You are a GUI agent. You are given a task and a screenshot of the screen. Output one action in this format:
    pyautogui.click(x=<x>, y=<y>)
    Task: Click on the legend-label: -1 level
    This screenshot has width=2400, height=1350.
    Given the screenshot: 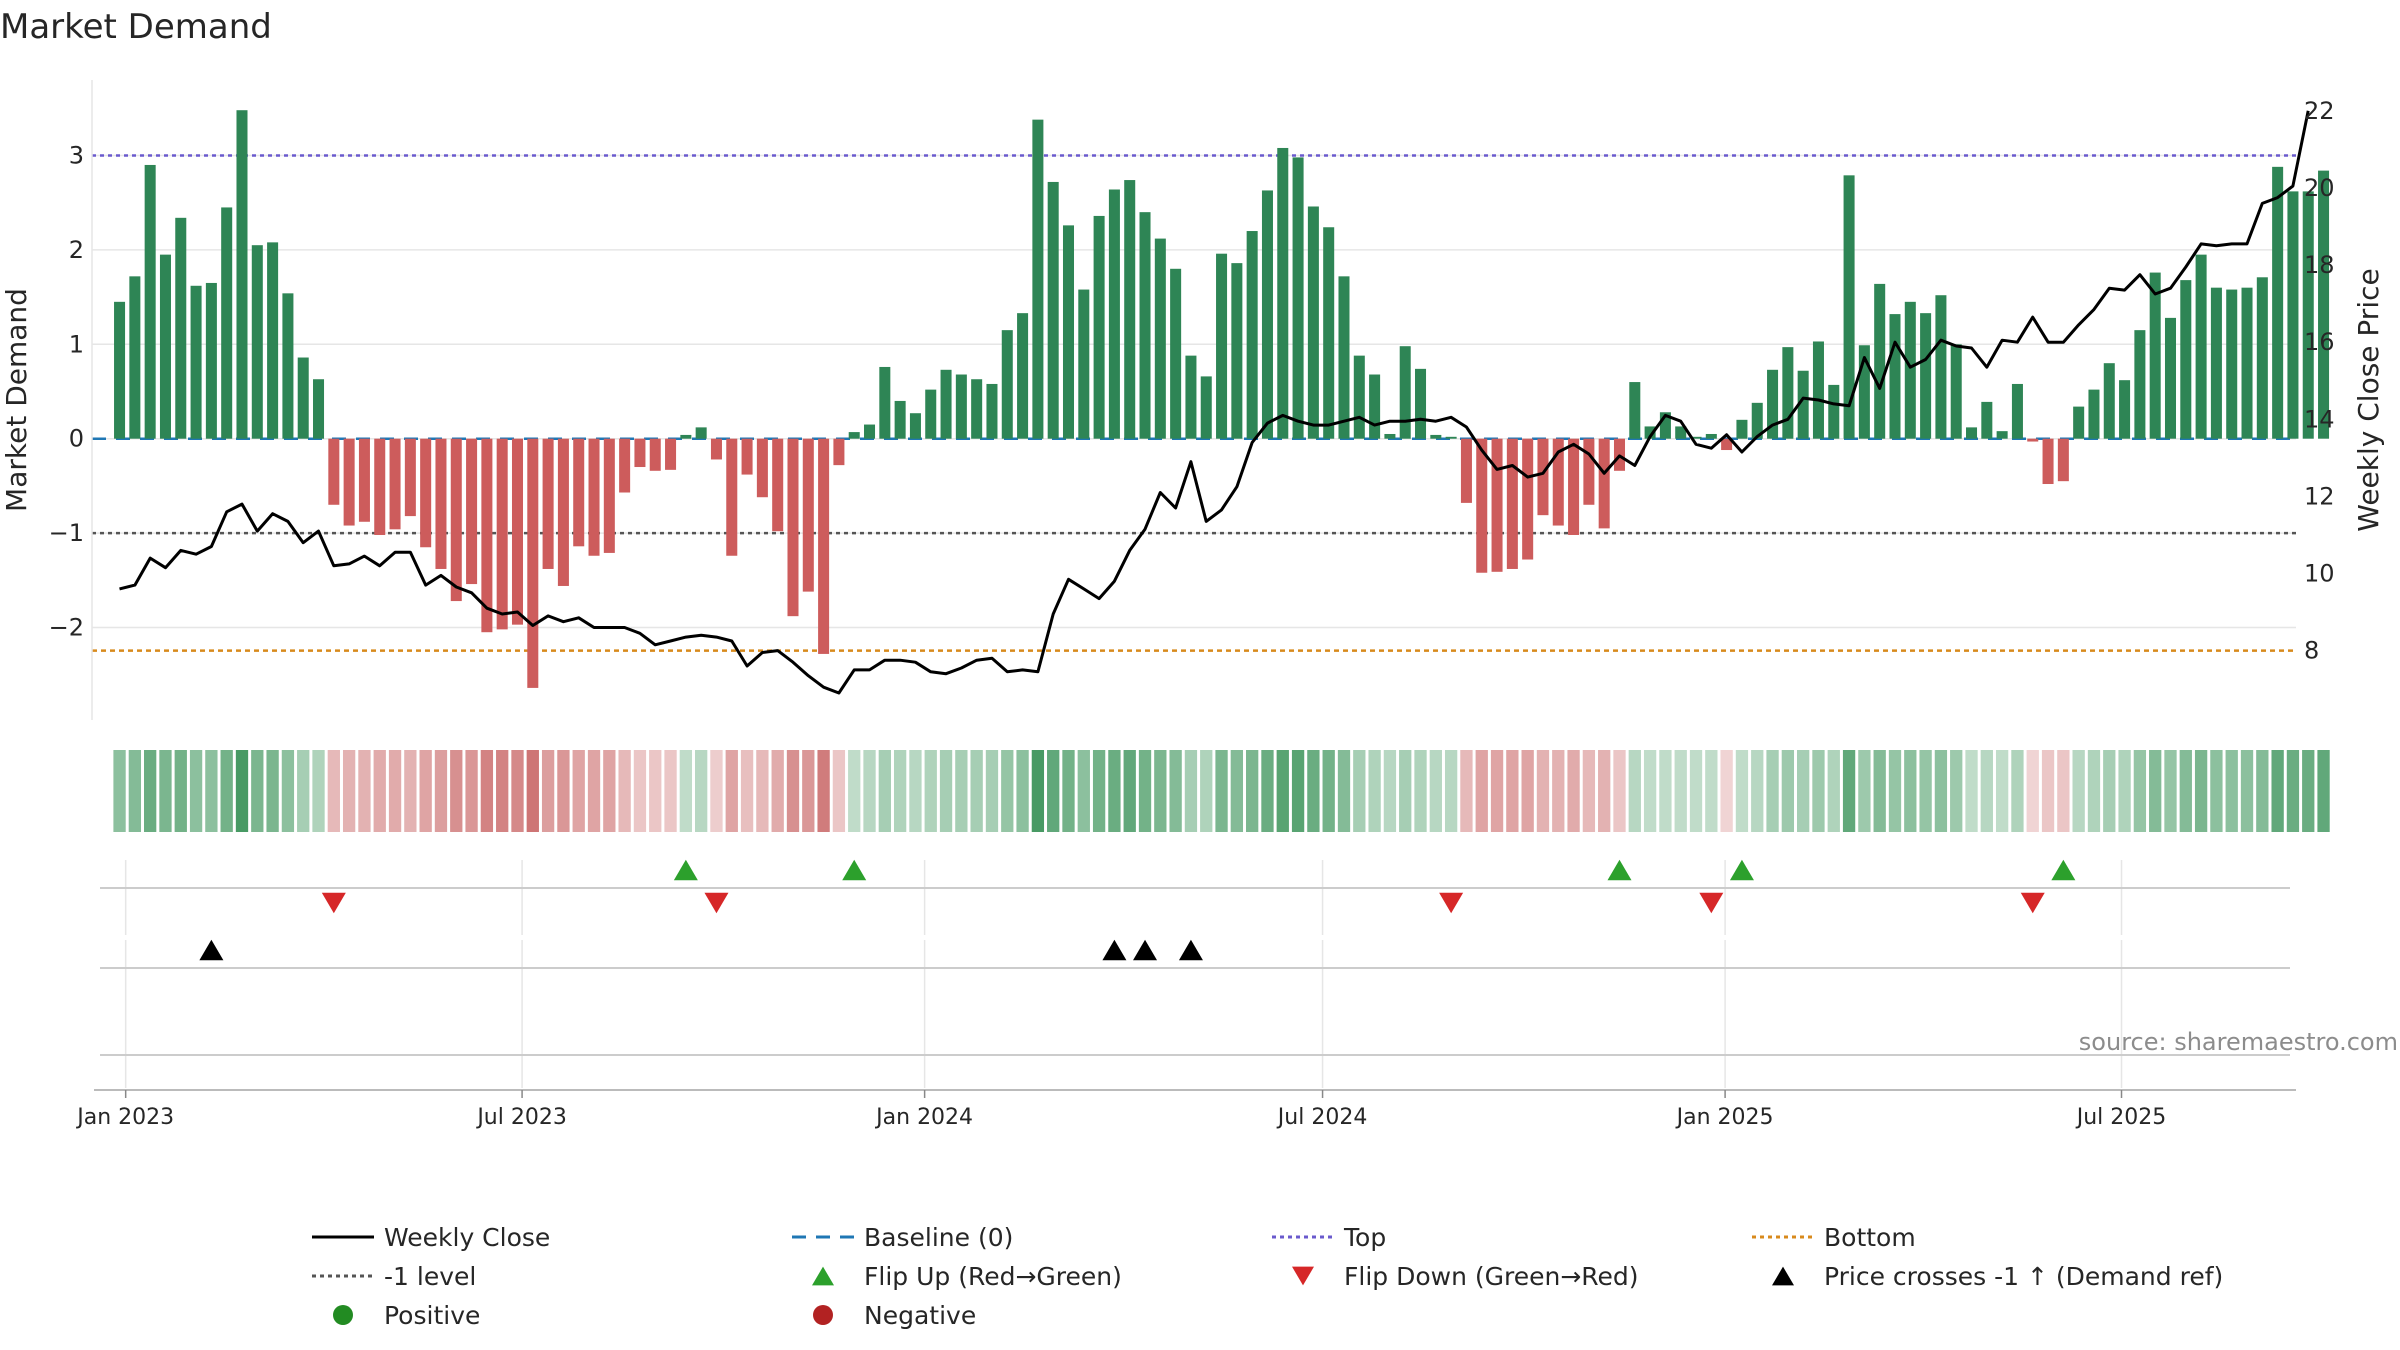 What is the action you would take?
    pyautogui.click(x=430, y=1276)
    